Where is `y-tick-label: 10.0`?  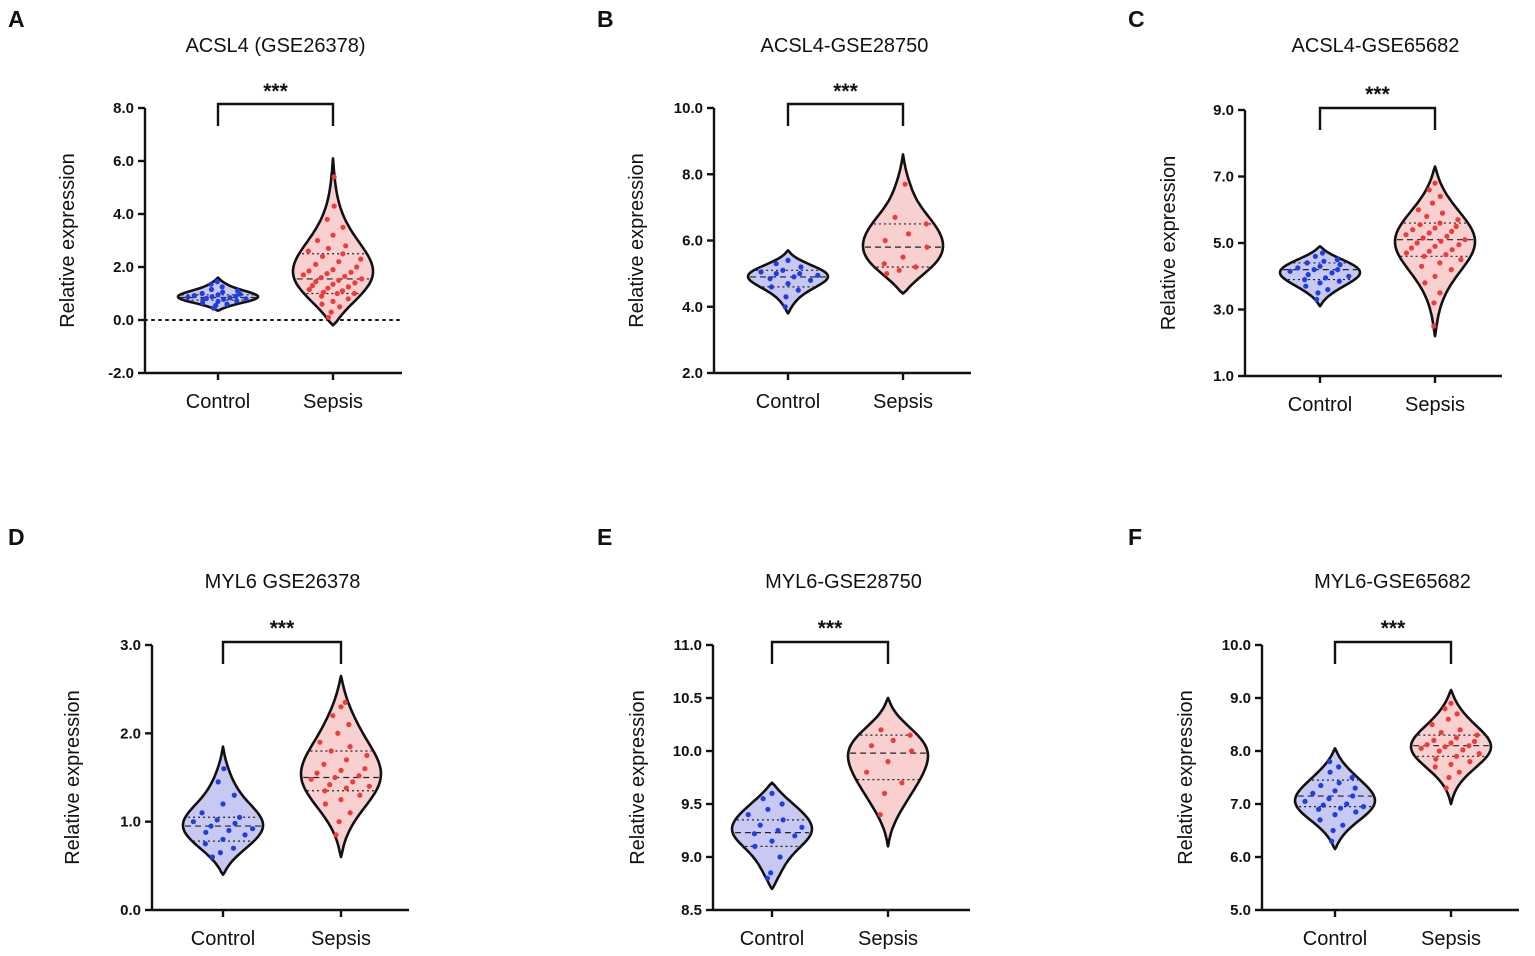
y-tick-label: 10.0 is located at coordinates (687, 751).